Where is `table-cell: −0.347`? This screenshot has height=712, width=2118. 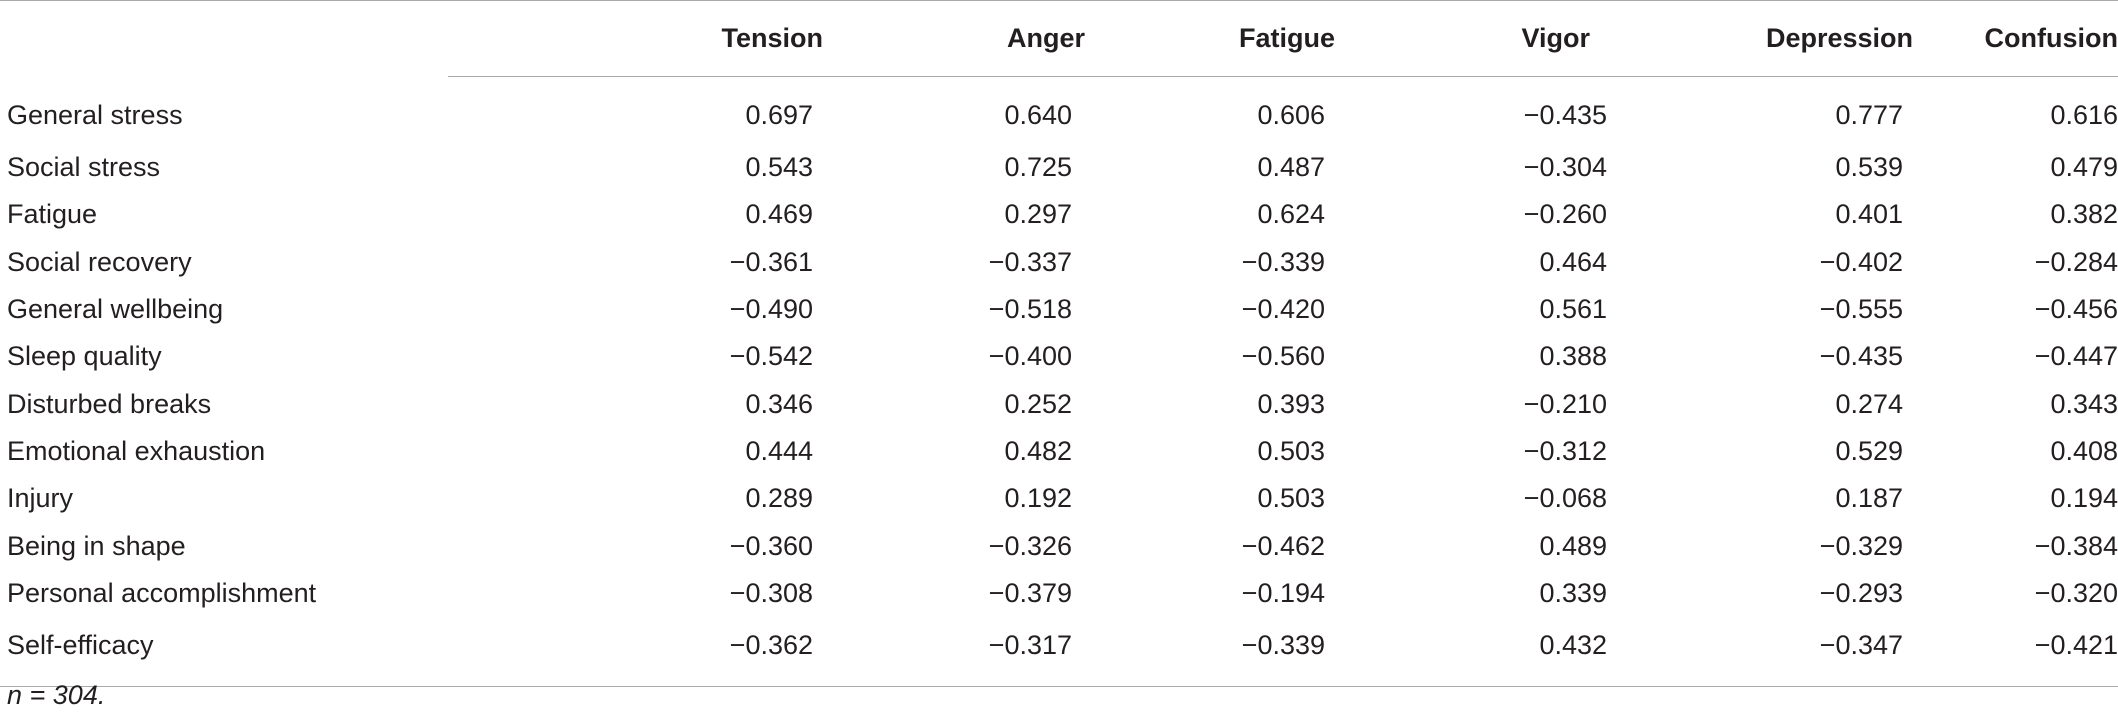 table-cell: −0.347 is located at coordinates (1788, 651).